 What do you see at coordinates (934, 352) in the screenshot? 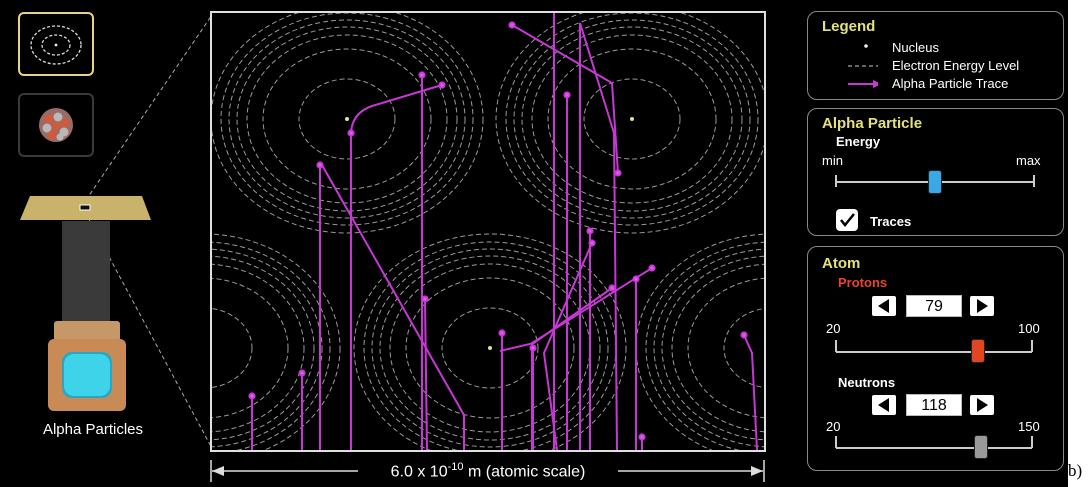
I see `protons-slider-track` at bounding box center [934, 352].